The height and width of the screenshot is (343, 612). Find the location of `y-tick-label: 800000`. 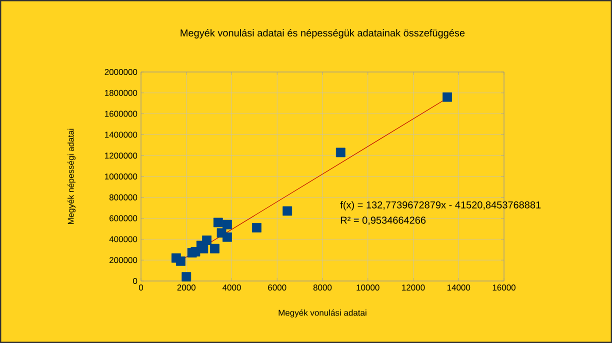

y-tick-label: 800000 is located at coordinates (123, 197).